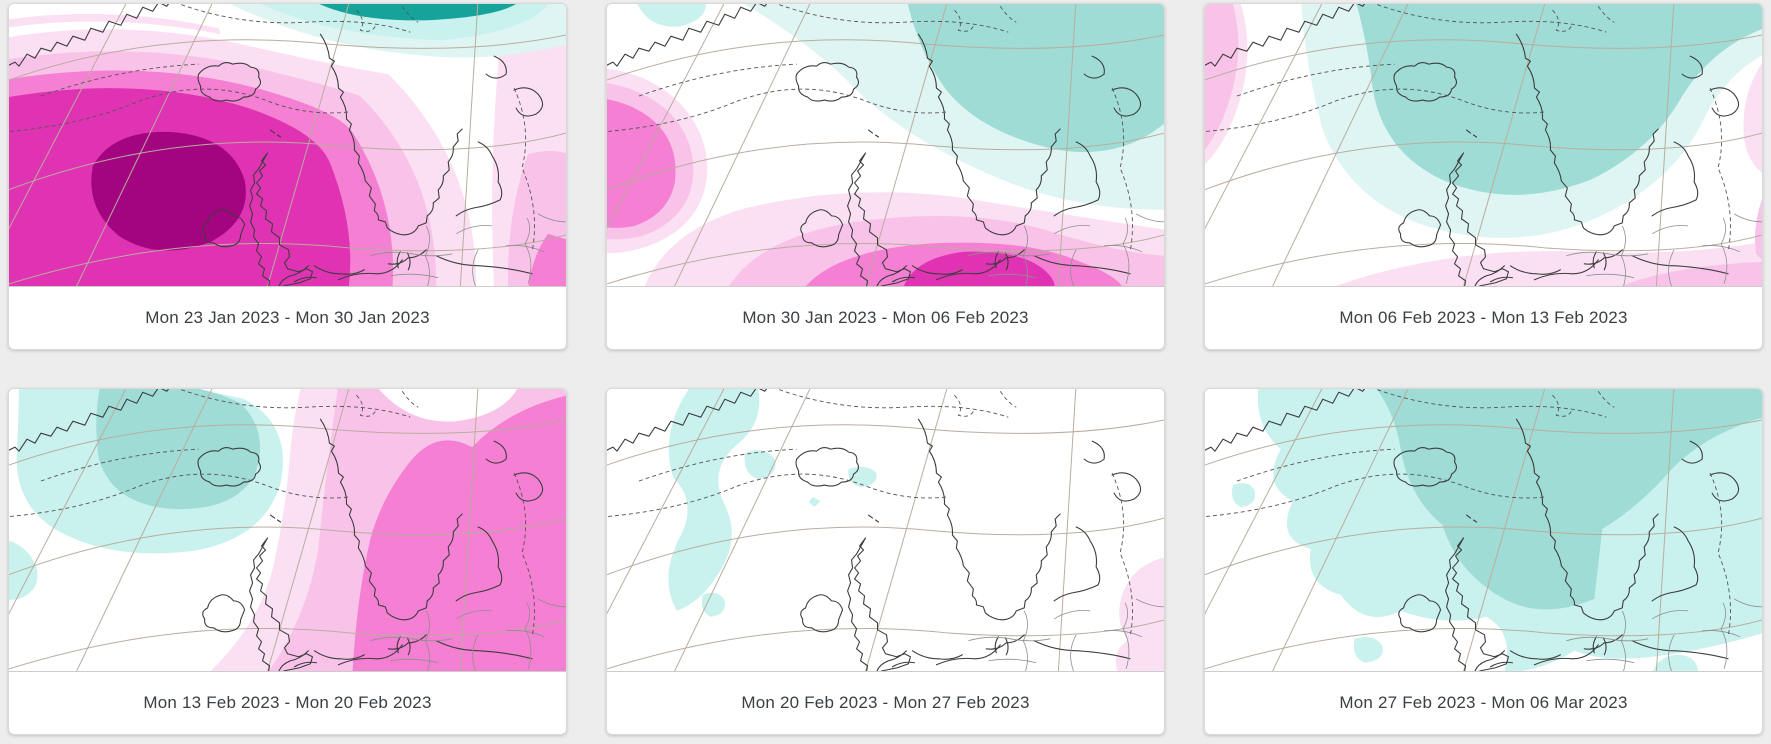 Image resolution: width=1771 pixels, height=744 pixels. Describe the element at coordinates (287, 317) in the screenshot. I see `date-range-caption: Mon 23 Jan 2023 - Mon 30 Jan 2023` at that location.